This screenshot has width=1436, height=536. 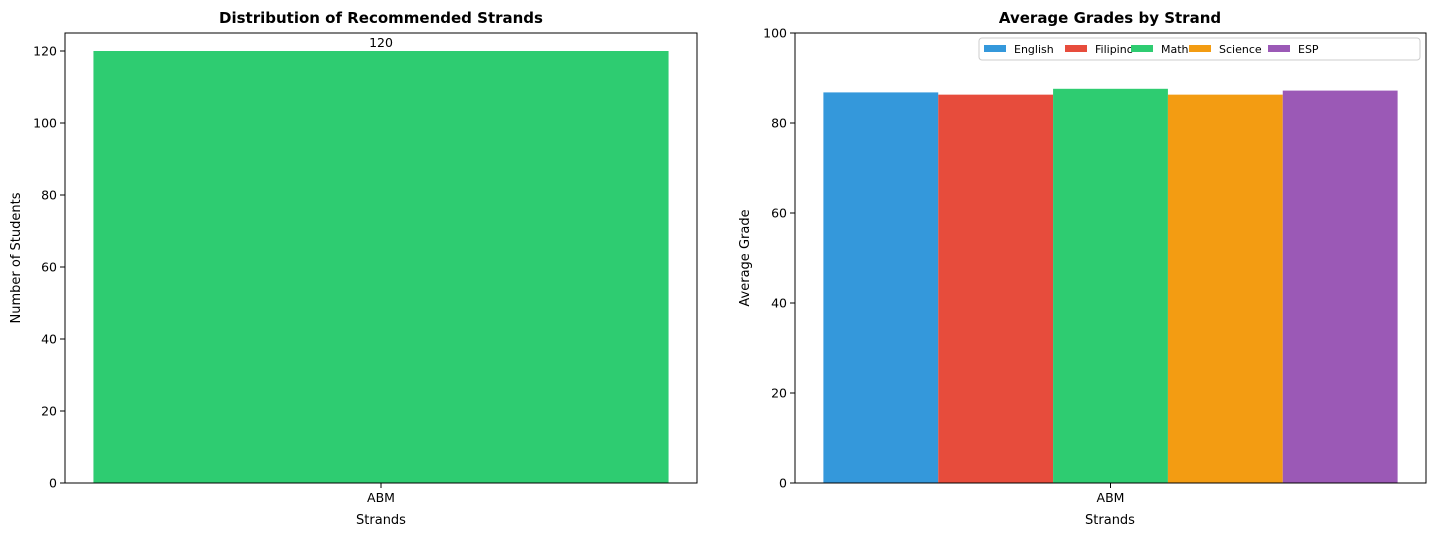 What do you see at coordinates (1110, 18) in the screenshot?
I see `chart2-title: Average Grades by Strand` at bounding box center [1110, 18].